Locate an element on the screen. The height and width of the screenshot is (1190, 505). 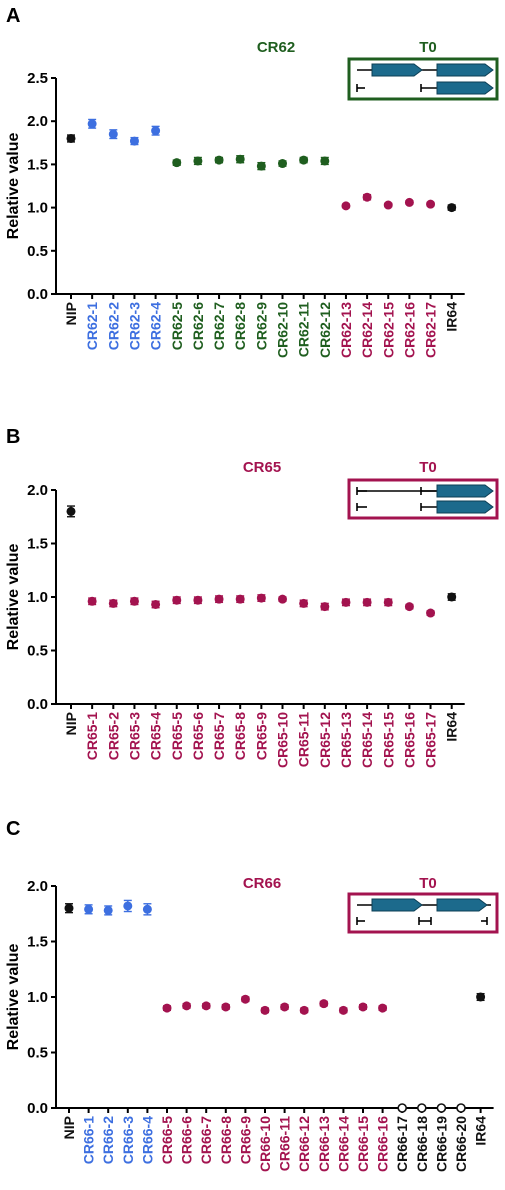
x-tick-label: CR65-6 is located at coordinates (198, 736).